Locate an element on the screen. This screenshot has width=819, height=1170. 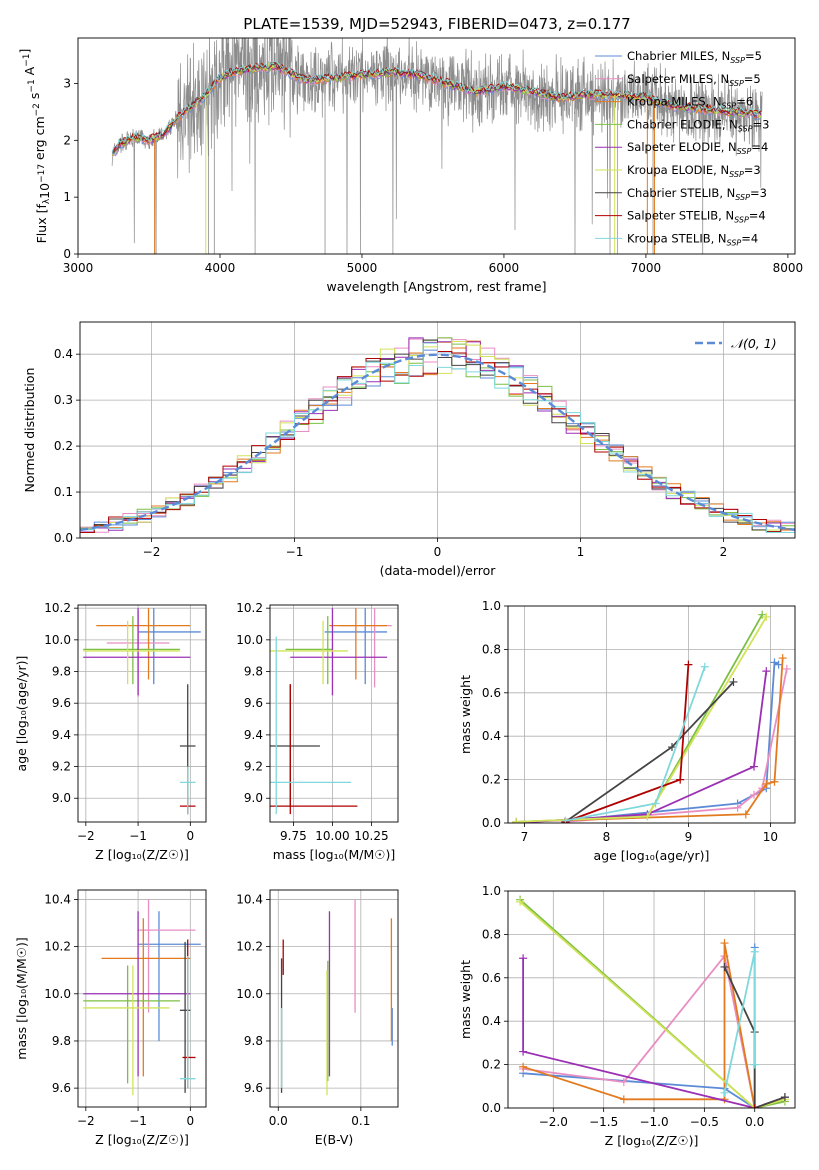
y-tick-label: 10.4 is located at coordinates (57, 899).